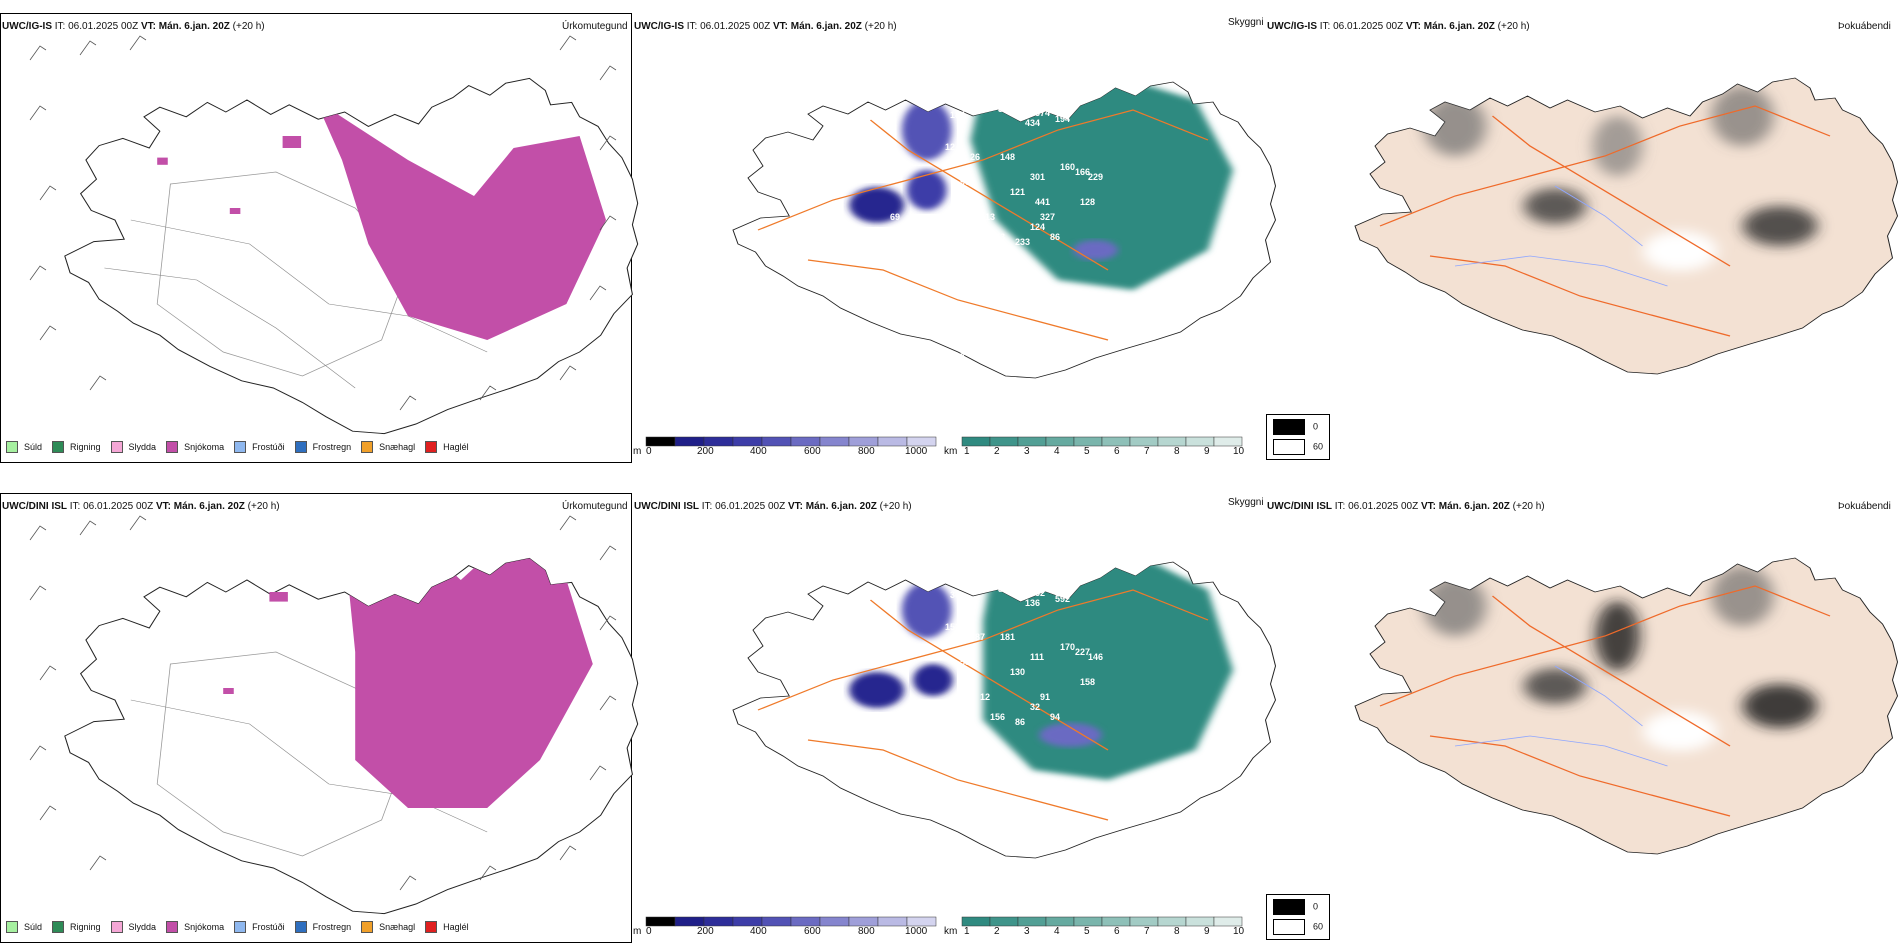 The height and width of the screenshot is (950, 1900). Describe the element at coordinates (322, 927) in the screenshot. I see `legend-item-frostregn: Frostregn` at that location.